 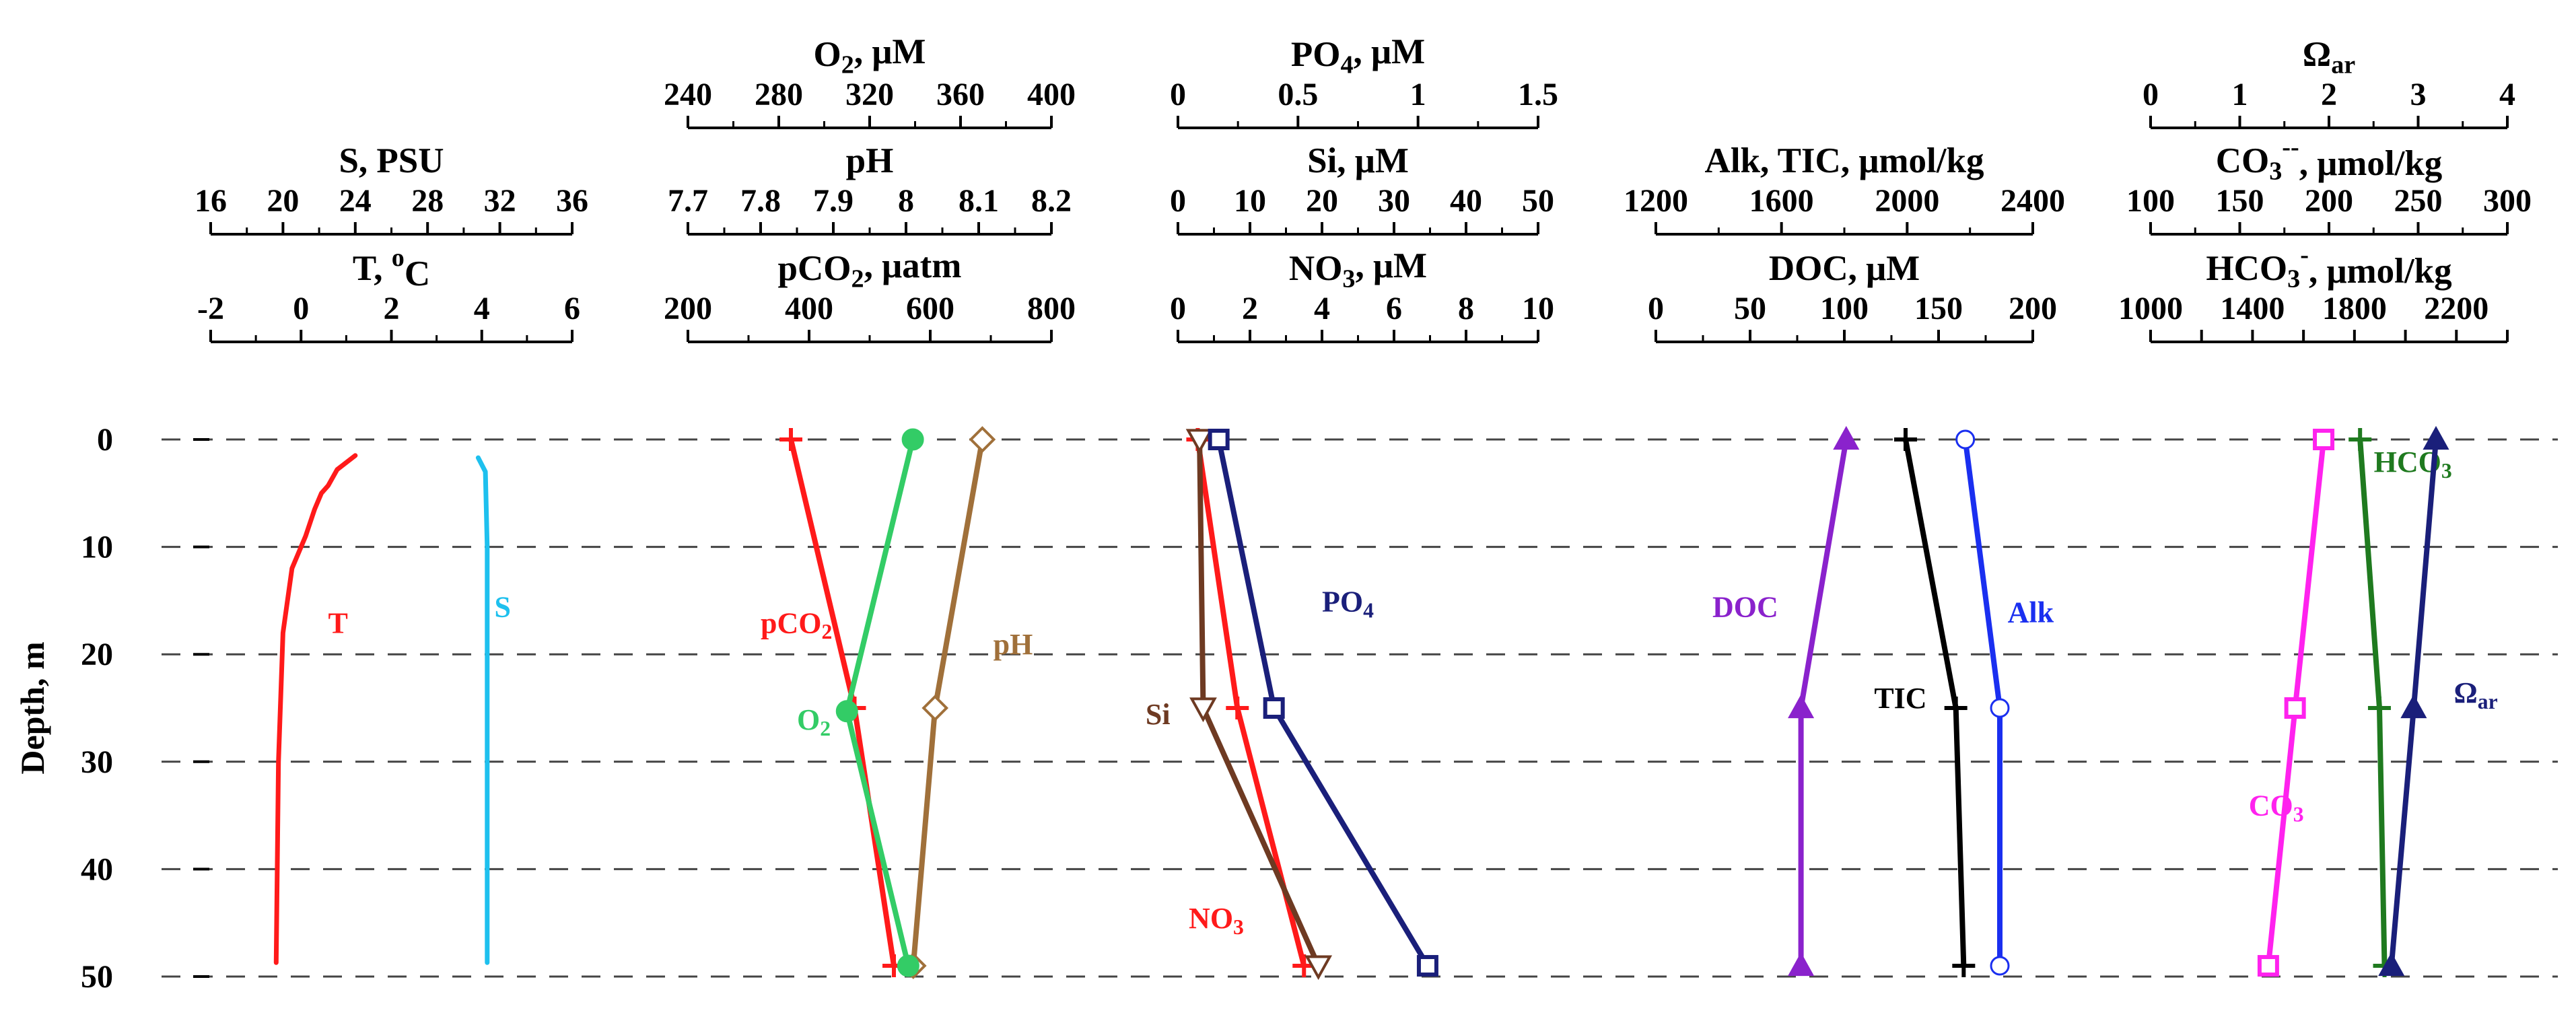 I want to click on axis-tick-label-s: 20, so click(x=283, y=201).